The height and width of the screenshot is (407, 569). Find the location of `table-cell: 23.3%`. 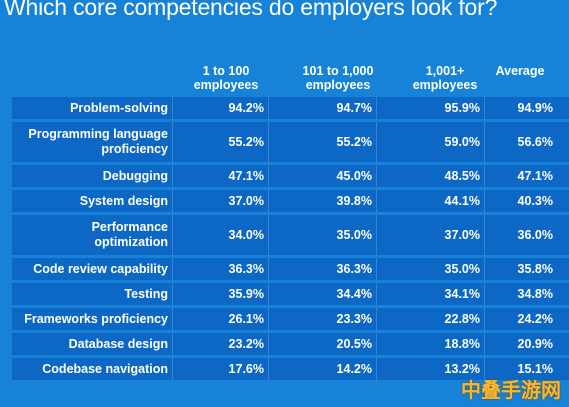

table-cell: 23.3% is located at coordinates (322, 319).